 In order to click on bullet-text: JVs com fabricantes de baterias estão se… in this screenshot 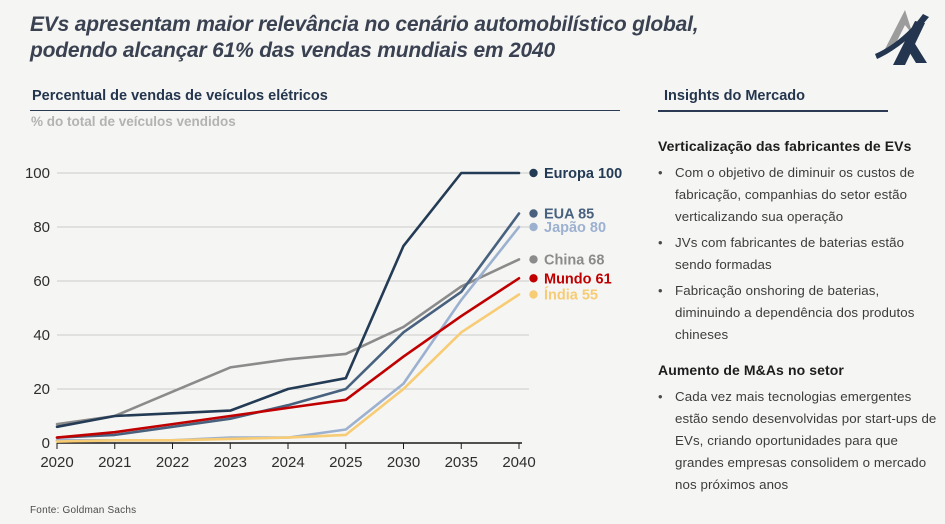, I will do `click(790, 253)`.